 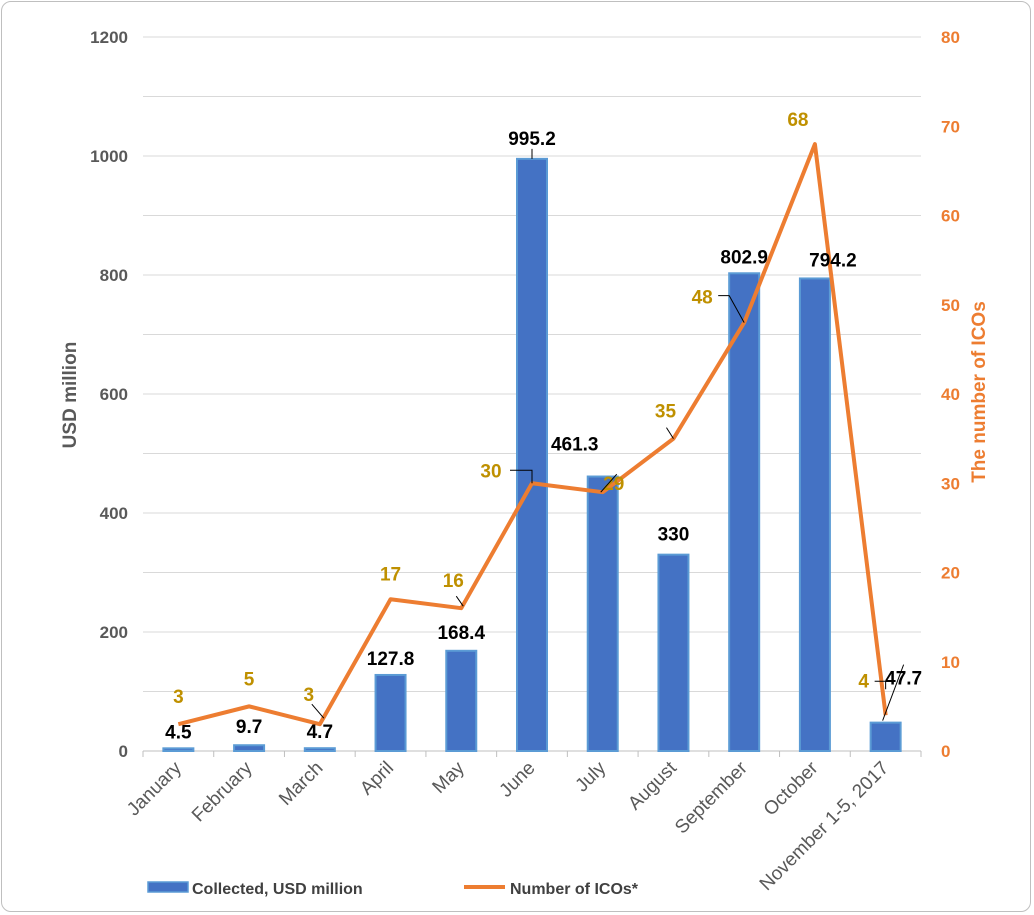 What do you see at coordinates (824, 826) in the screenshot?
I see `x-tick-label: November 1-5, 2017` at bounding box center [824, 826].